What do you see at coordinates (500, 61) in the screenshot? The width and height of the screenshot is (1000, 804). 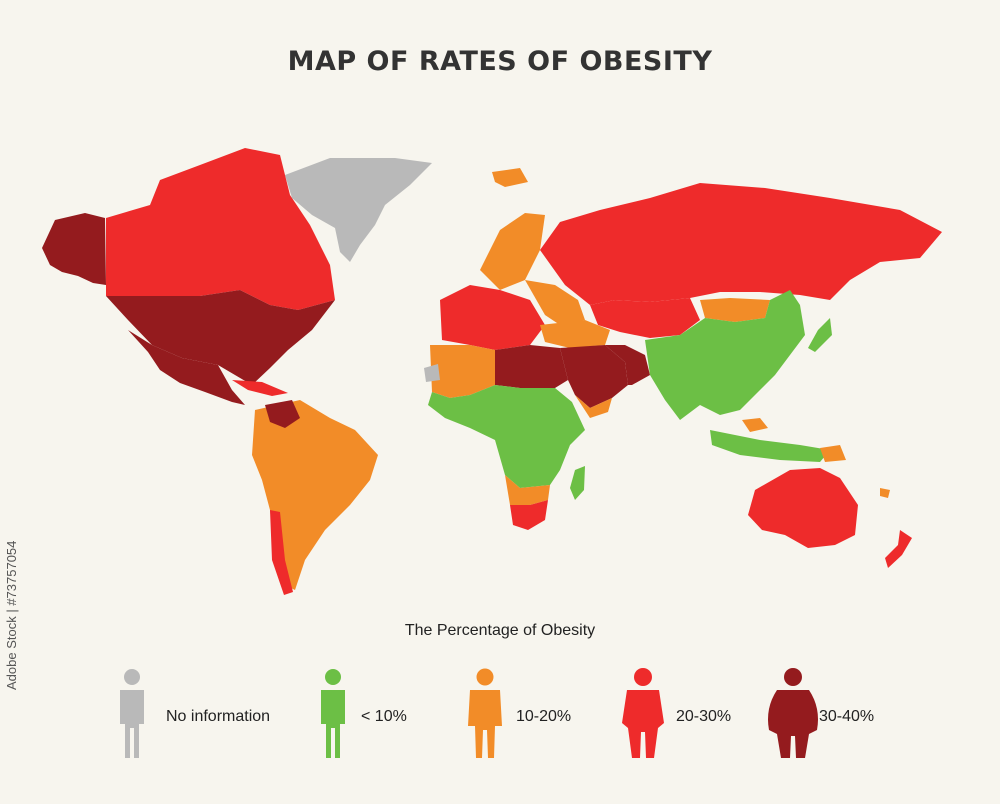 I see `map-title: MAP OF RATES OF OBESITY` at bounding box center [500, 61].